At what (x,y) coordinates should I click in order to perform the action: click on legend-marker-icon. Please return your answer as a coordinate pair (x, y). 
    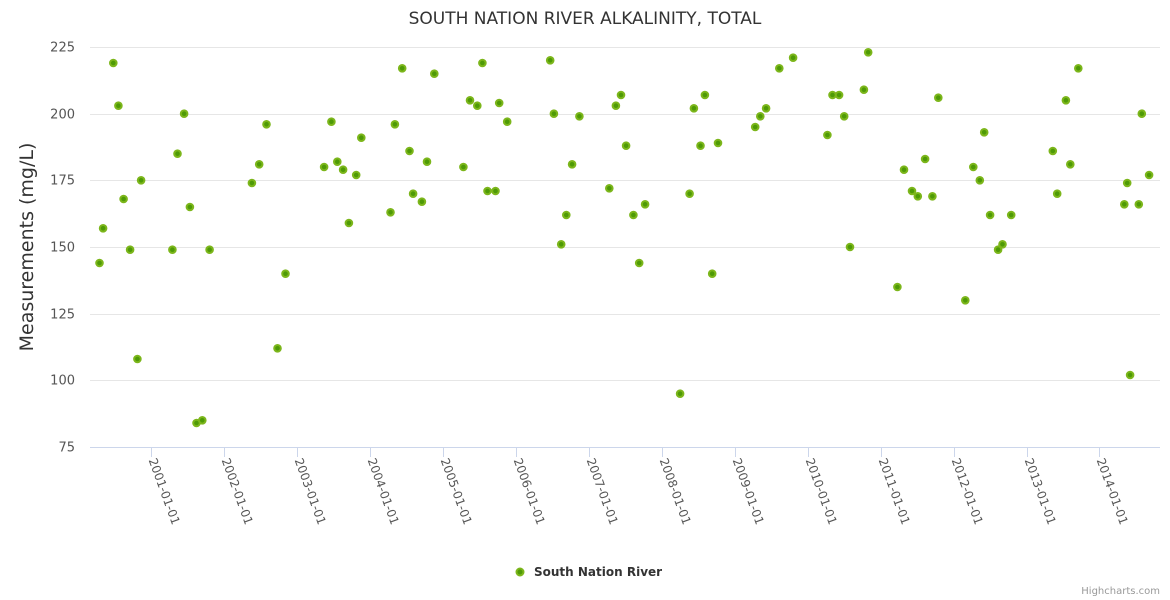
    Looking at the image, I should click on (520, 572).